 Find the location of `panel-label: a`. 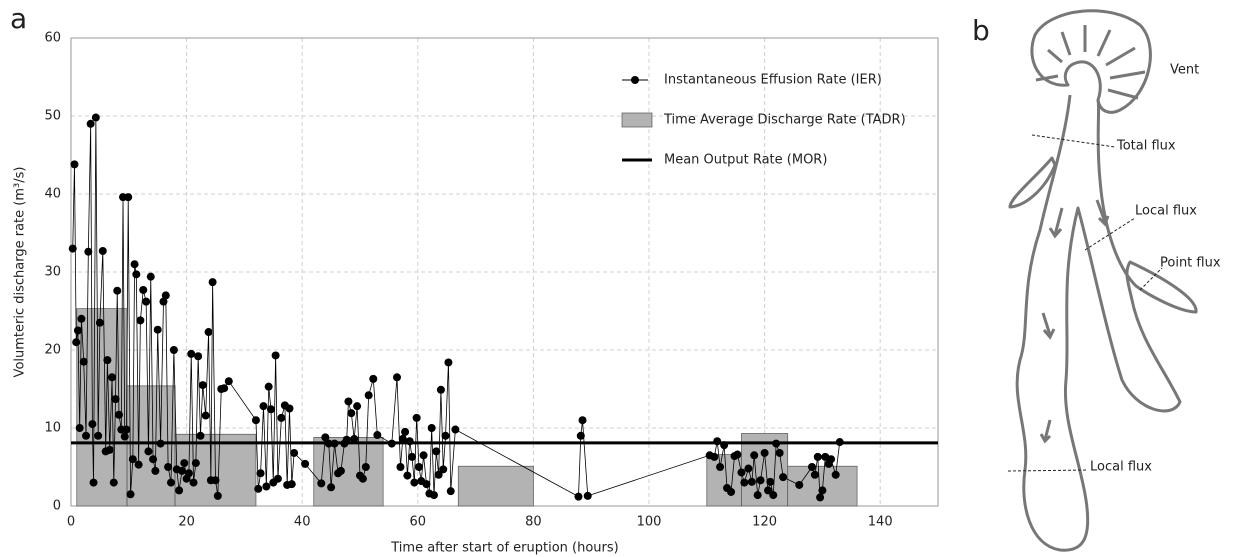

panel-label: a is located at coordinates (18, 18).